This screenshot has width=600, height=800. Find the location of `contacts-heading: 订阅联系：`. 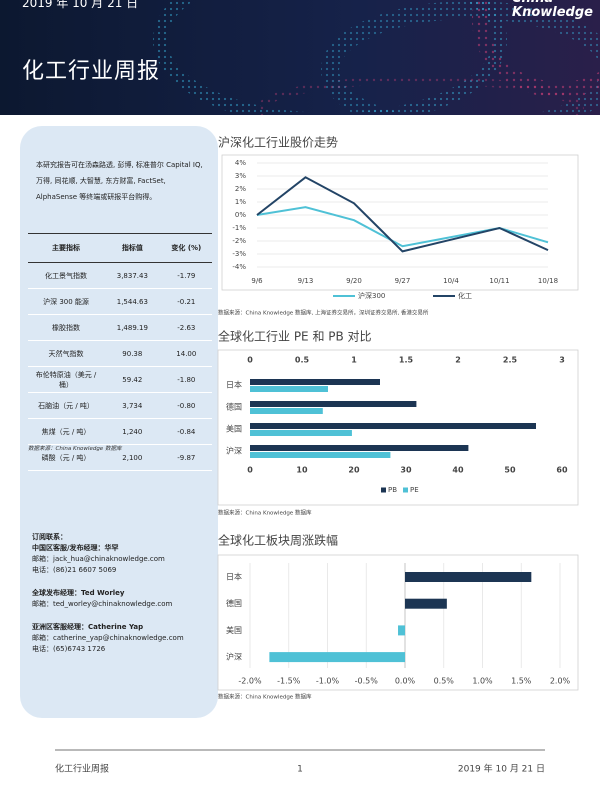

contacts-heading: 订阅联系： is located at coordinates (49, 537).